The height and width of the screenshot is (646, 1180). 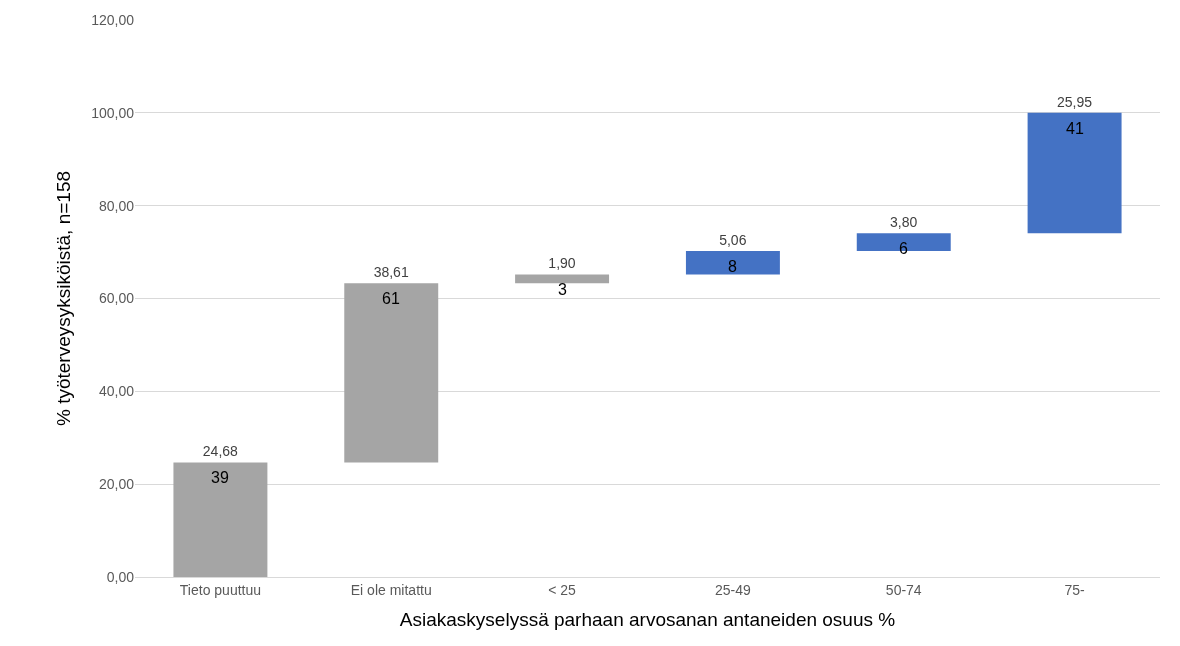 I want to click on y-tick-label: 100,00, so click(x=113, y=112).